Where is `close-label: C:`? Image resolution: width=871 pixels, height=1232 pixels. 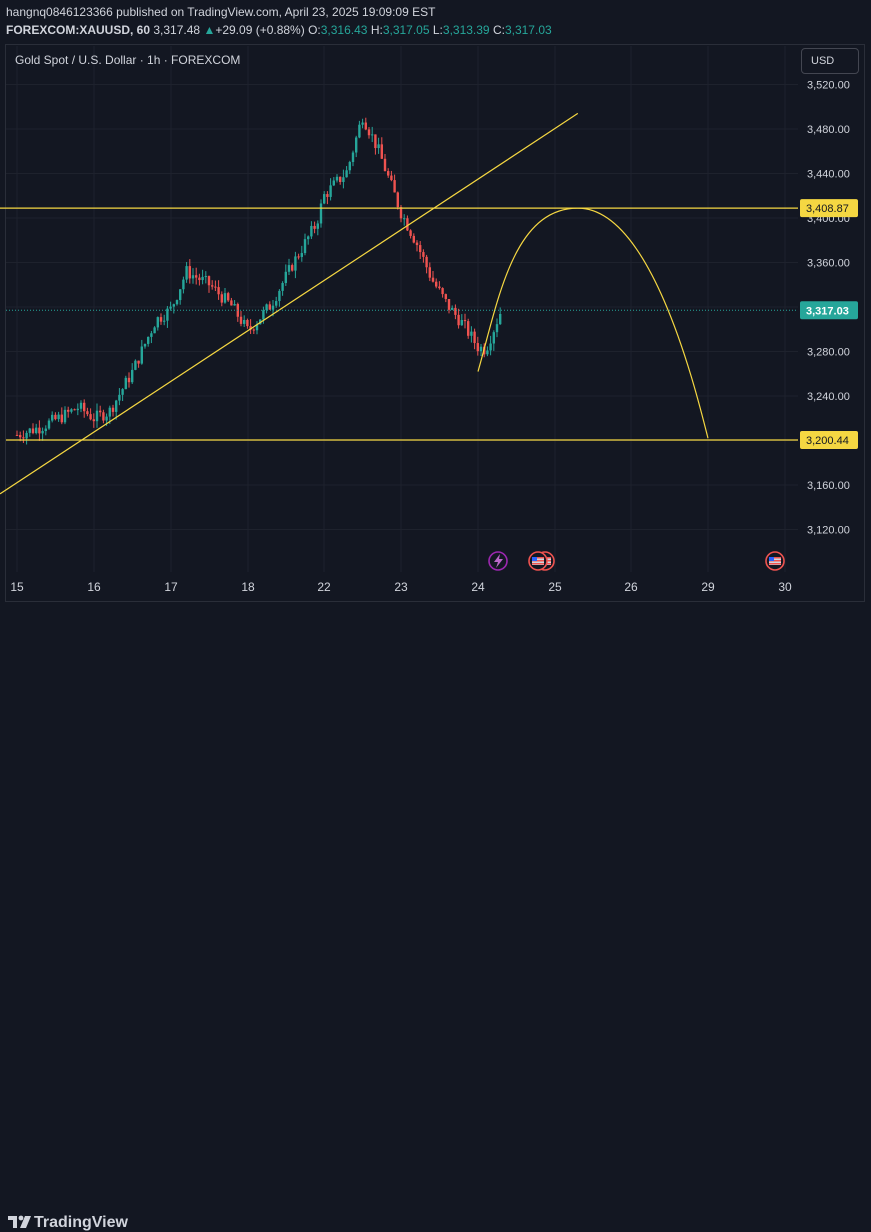 close-label: C: is located at coordinates (498, 30).